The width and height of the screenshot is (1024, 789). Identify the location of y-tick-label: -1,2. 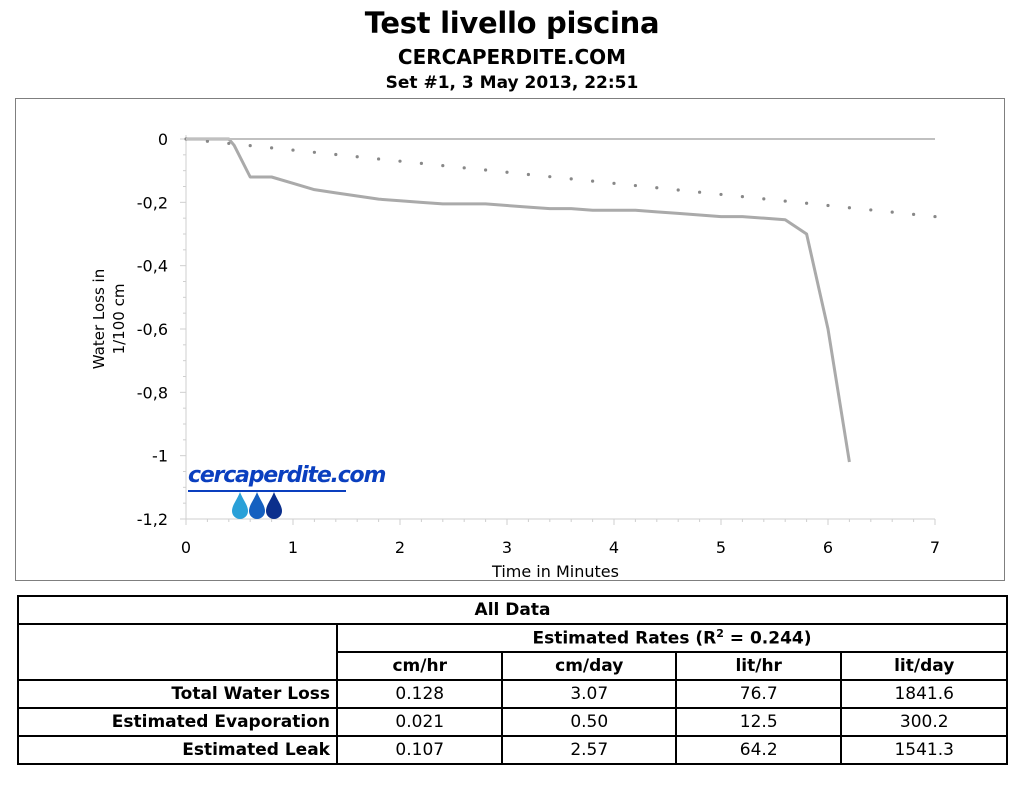
(152, 519).